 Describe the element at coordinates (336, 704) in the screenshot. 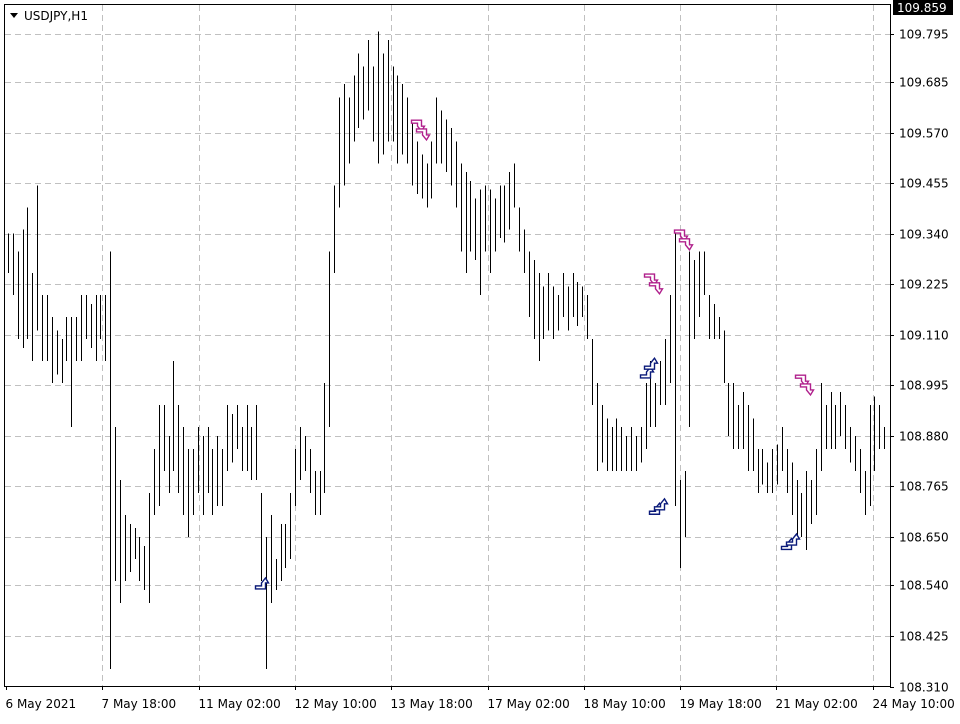

I see `x-tick-label: 12 May 10:00` at that location.